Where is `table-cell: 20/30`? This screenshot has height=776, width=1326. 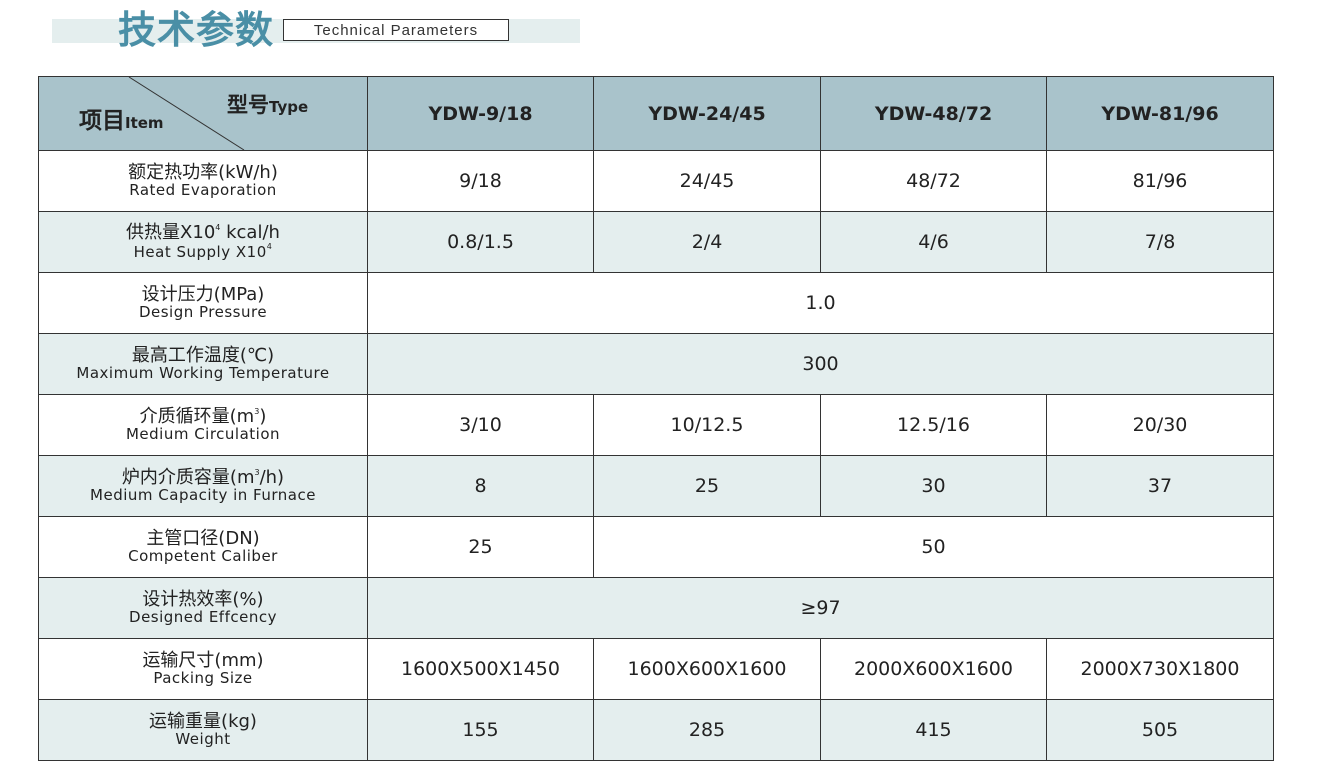 table-cell: 20/30 is located at coordinates (1160, 425).